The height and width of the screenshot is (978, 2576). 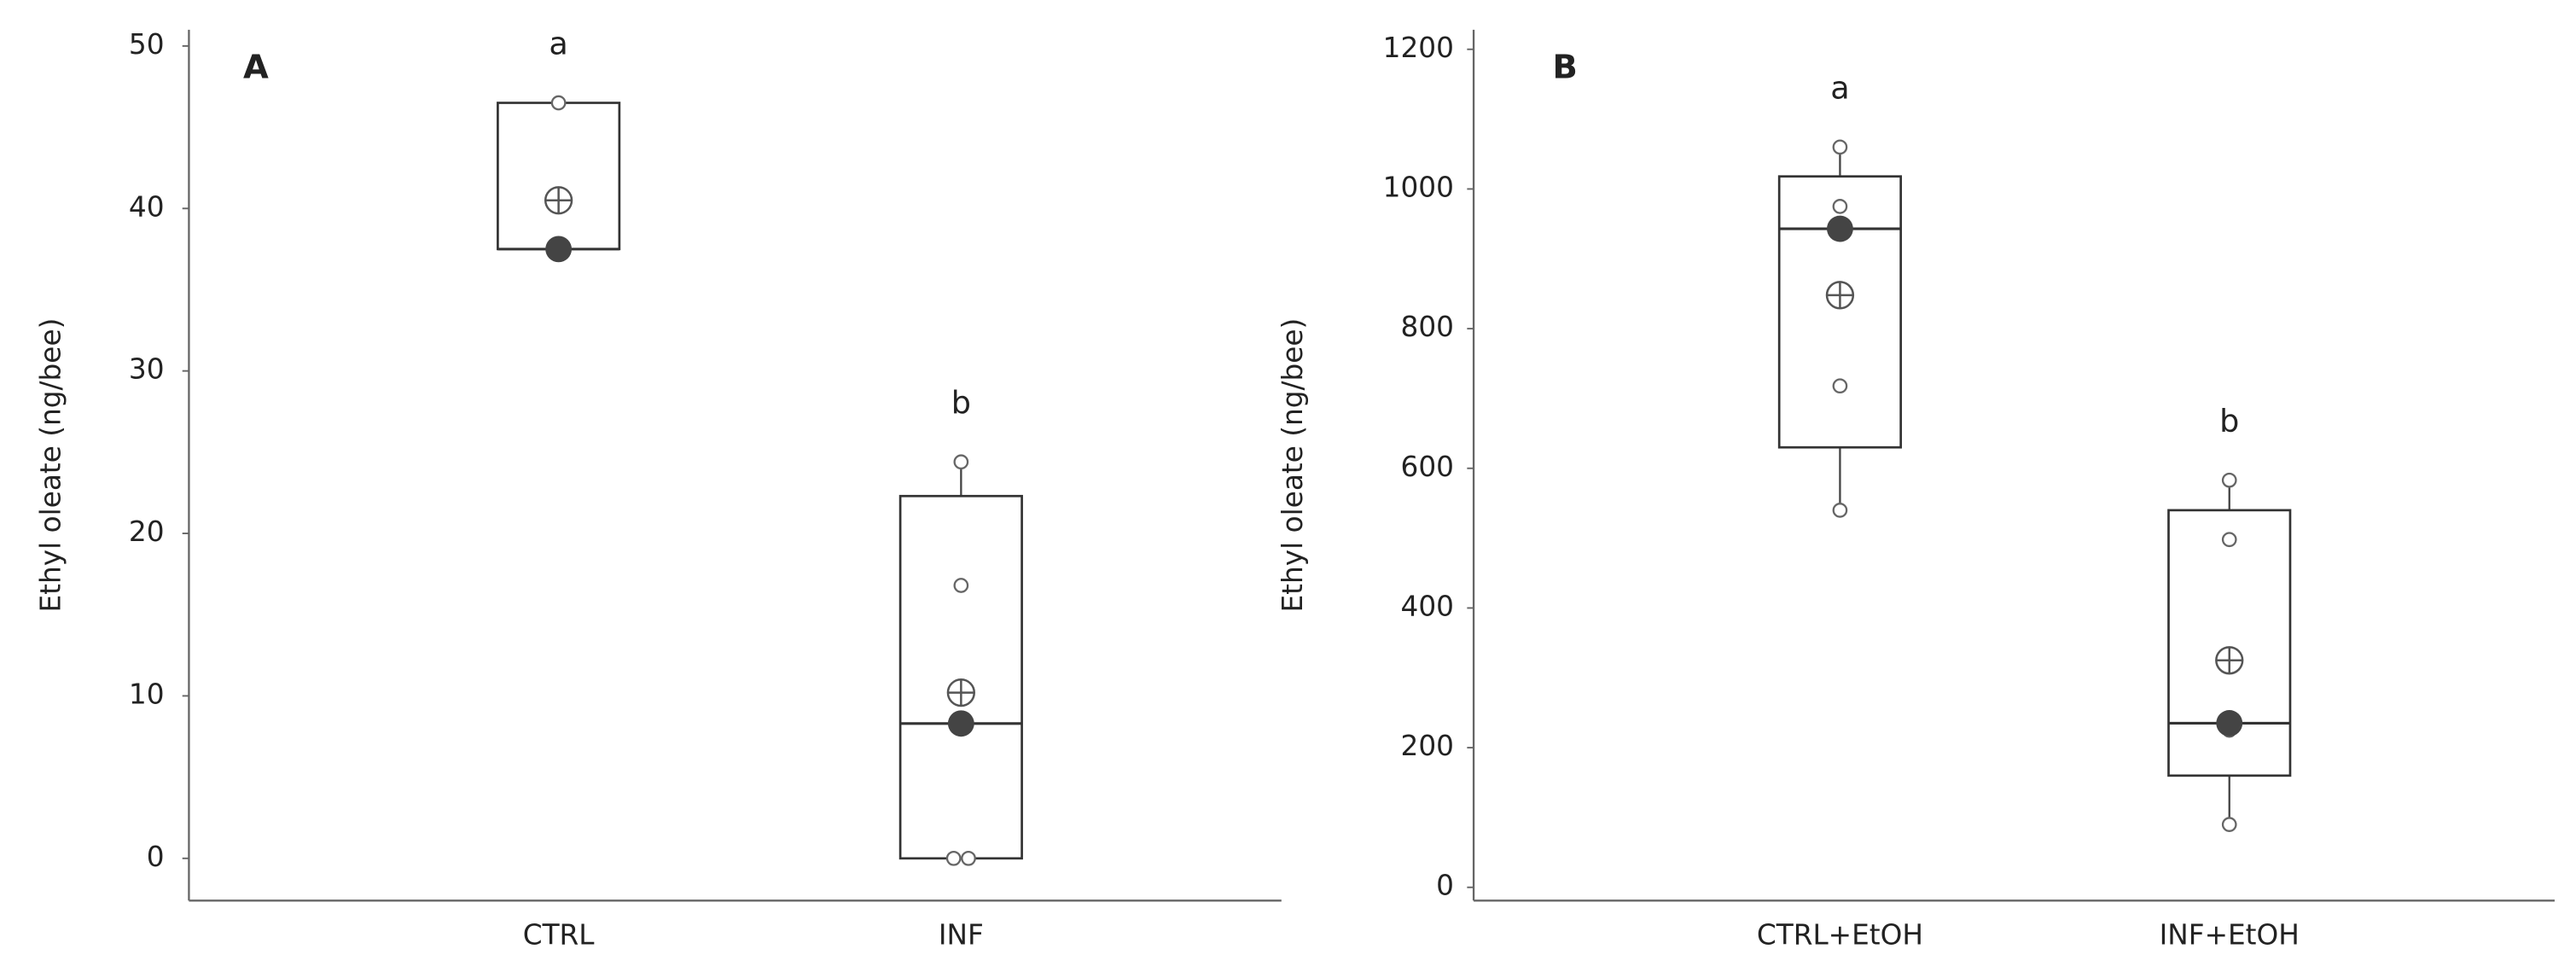 What do you see at coordinates (1427, 327) in the screenshot?
I see `y-tick-label: 800` at bounding box center [1427, 327].